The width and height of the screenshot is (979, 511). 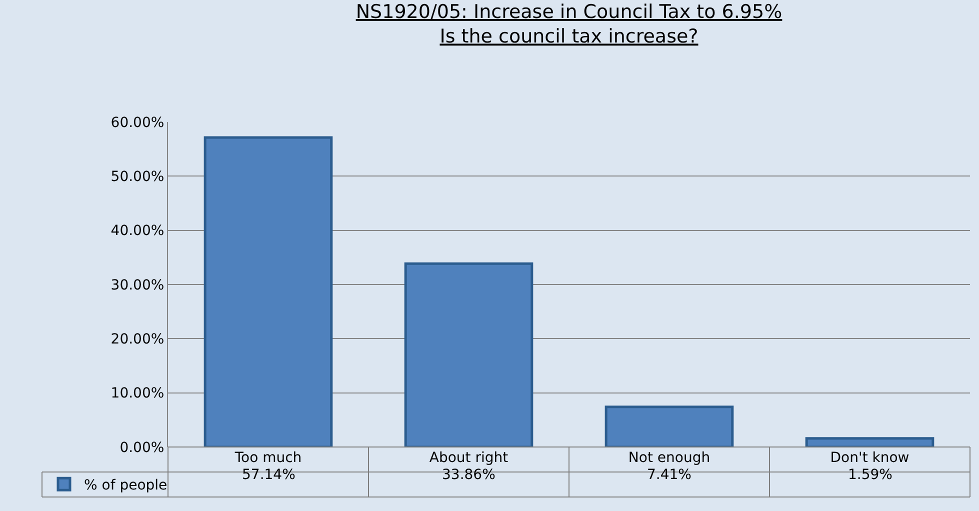 I want to click on x-tick-label: About right, so click(x=469, y=458).